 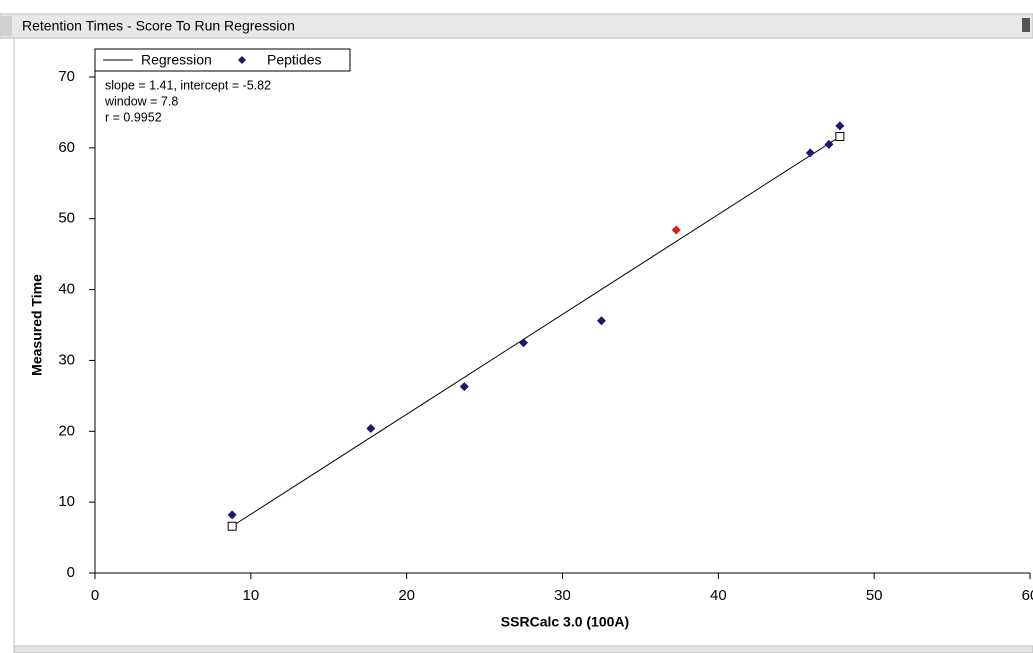 I want to click on x-tick-label: 10, so click(x=250, y=595).